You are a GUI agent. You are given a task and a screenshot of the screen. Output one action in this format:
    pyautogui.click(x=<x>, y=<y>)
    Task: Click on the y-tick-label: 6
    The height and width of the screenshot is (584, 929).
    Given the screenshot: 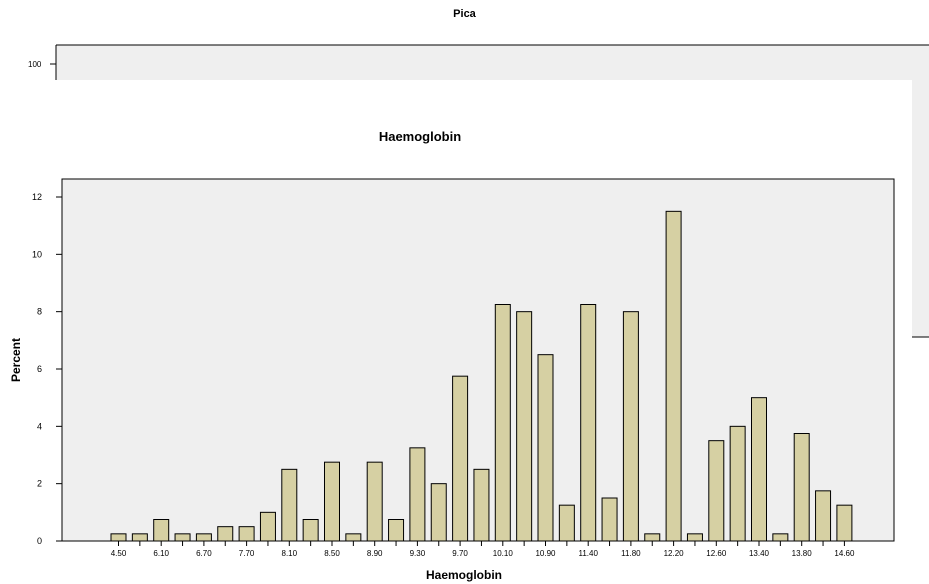 What is the action you would take?
    pyautogui.click(x=39, y=369)
    